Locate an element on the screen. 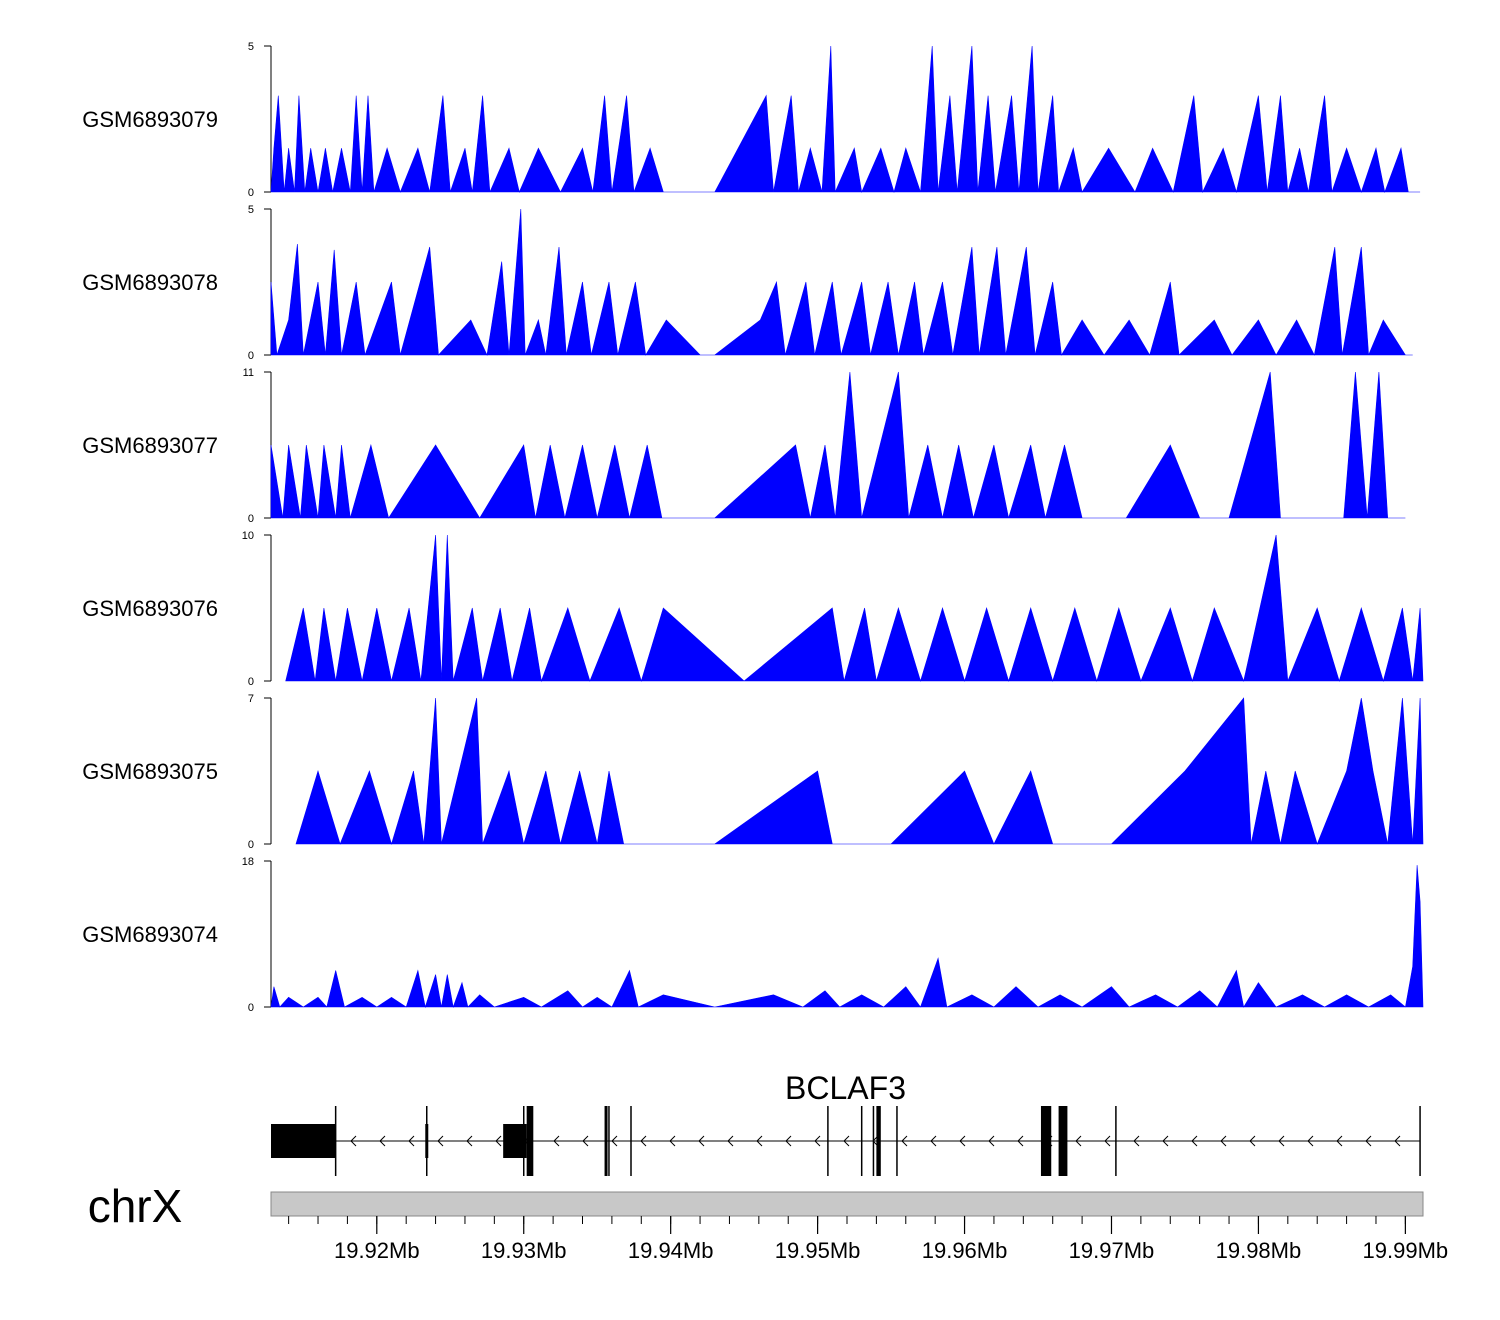 Image resolution: width=1500 pixels, height=1320 pixels. chromosome-label: chrX is located at coordinates (135, 1206).